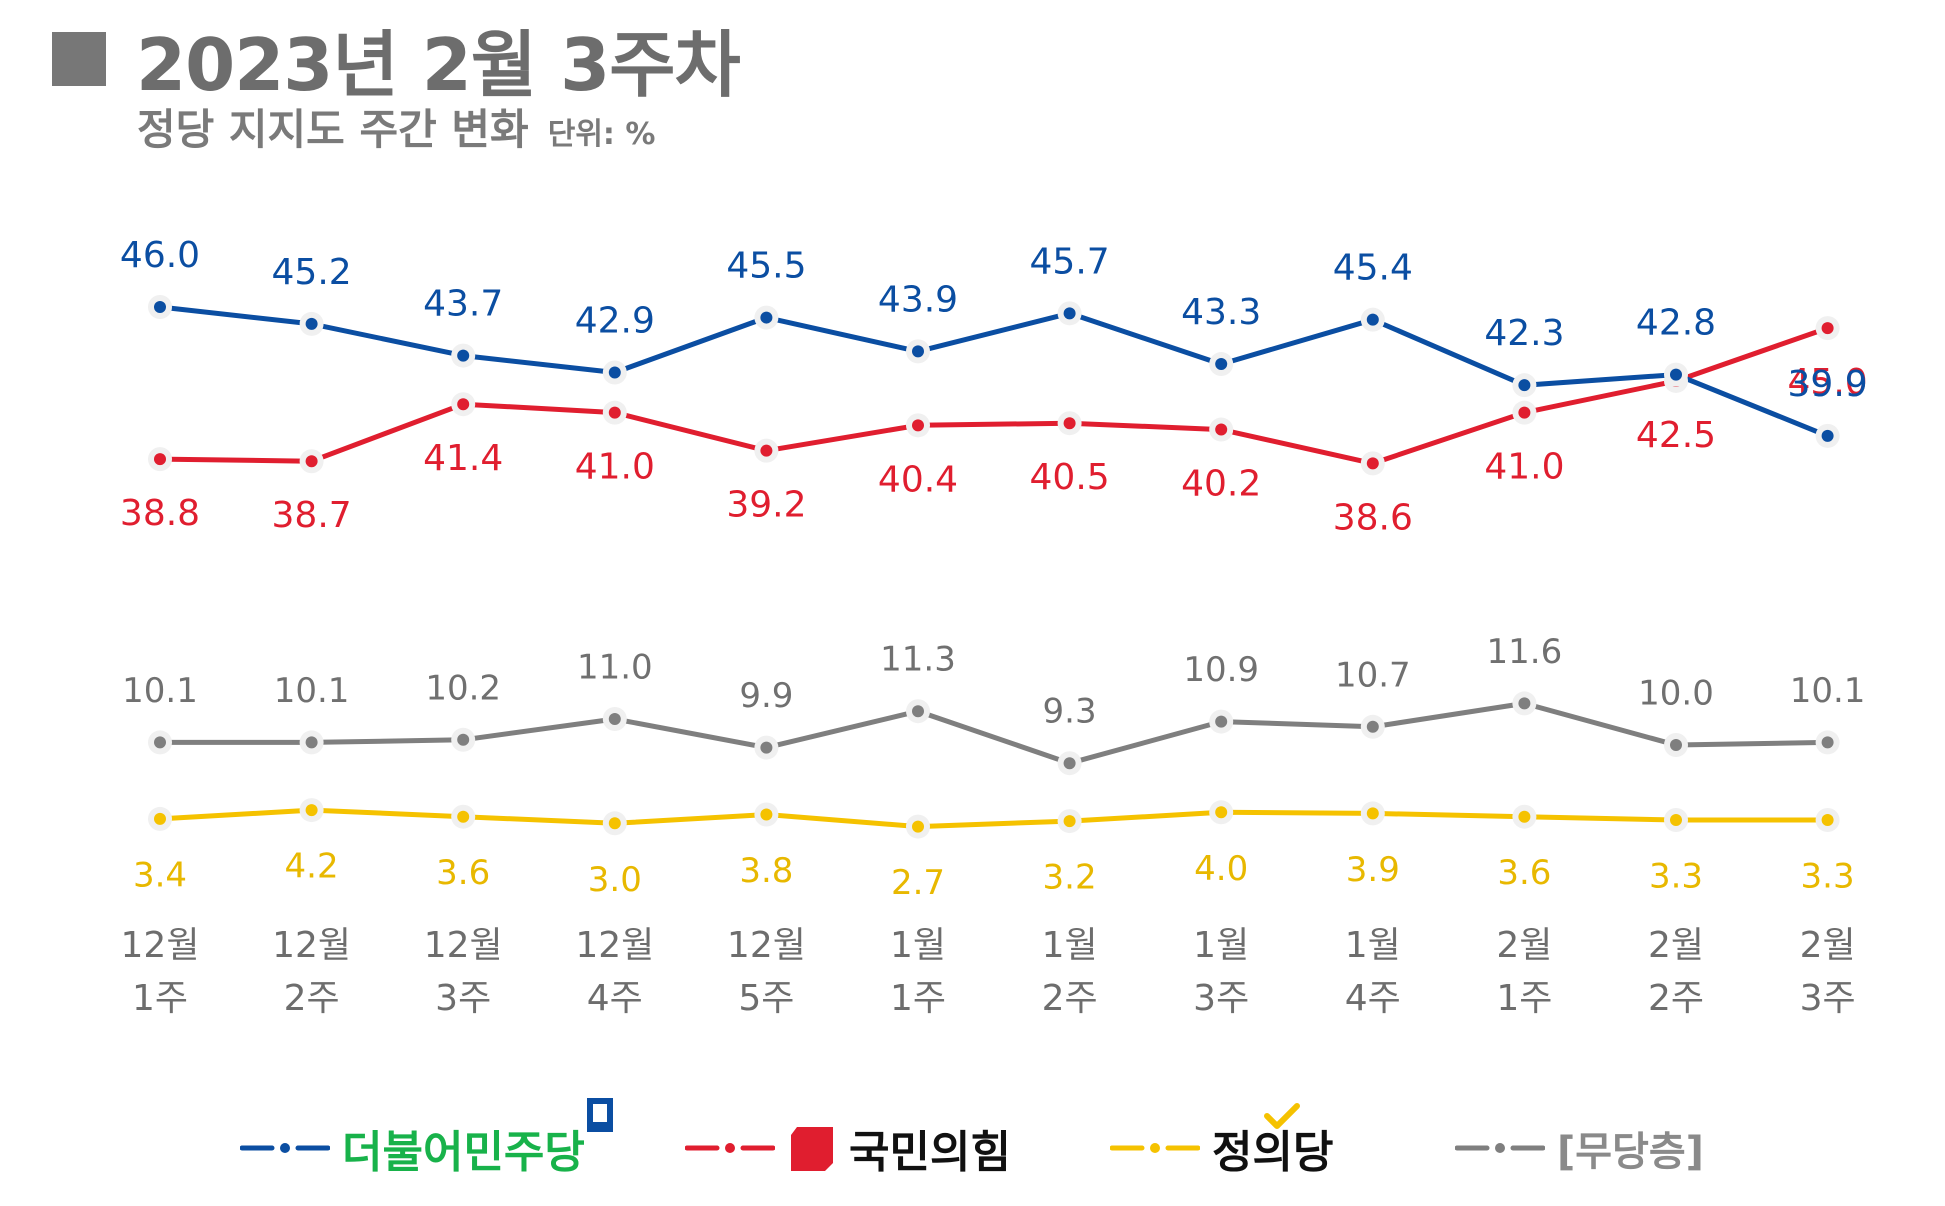  Describe the element at coordinates (1676, 323) in the screenshot. I see `data-label-democratic: 42.8` at that location.